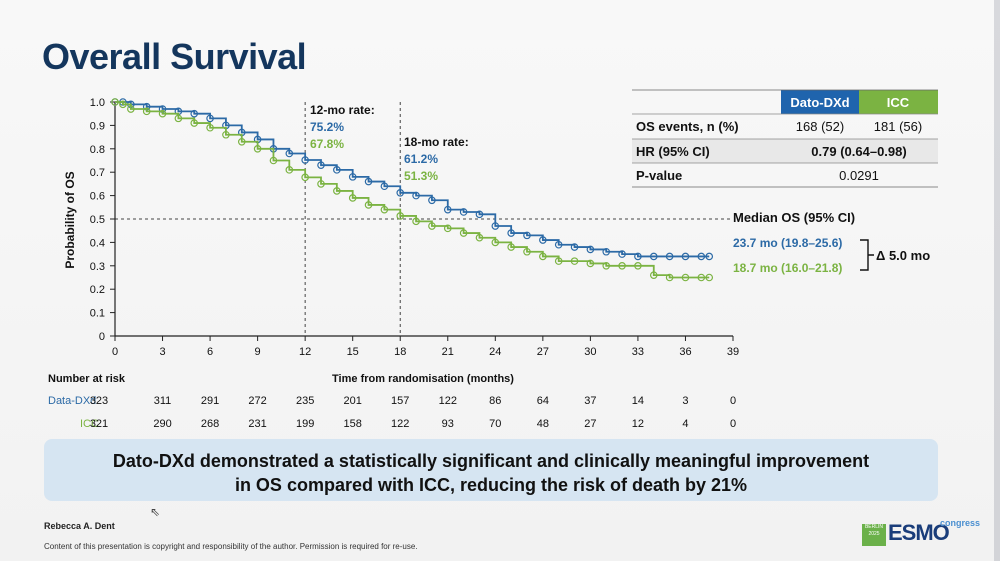  Describe the element at coordinates (421, 176) in the screenshot. I see `rate18-icc: 51.3%` at that location.